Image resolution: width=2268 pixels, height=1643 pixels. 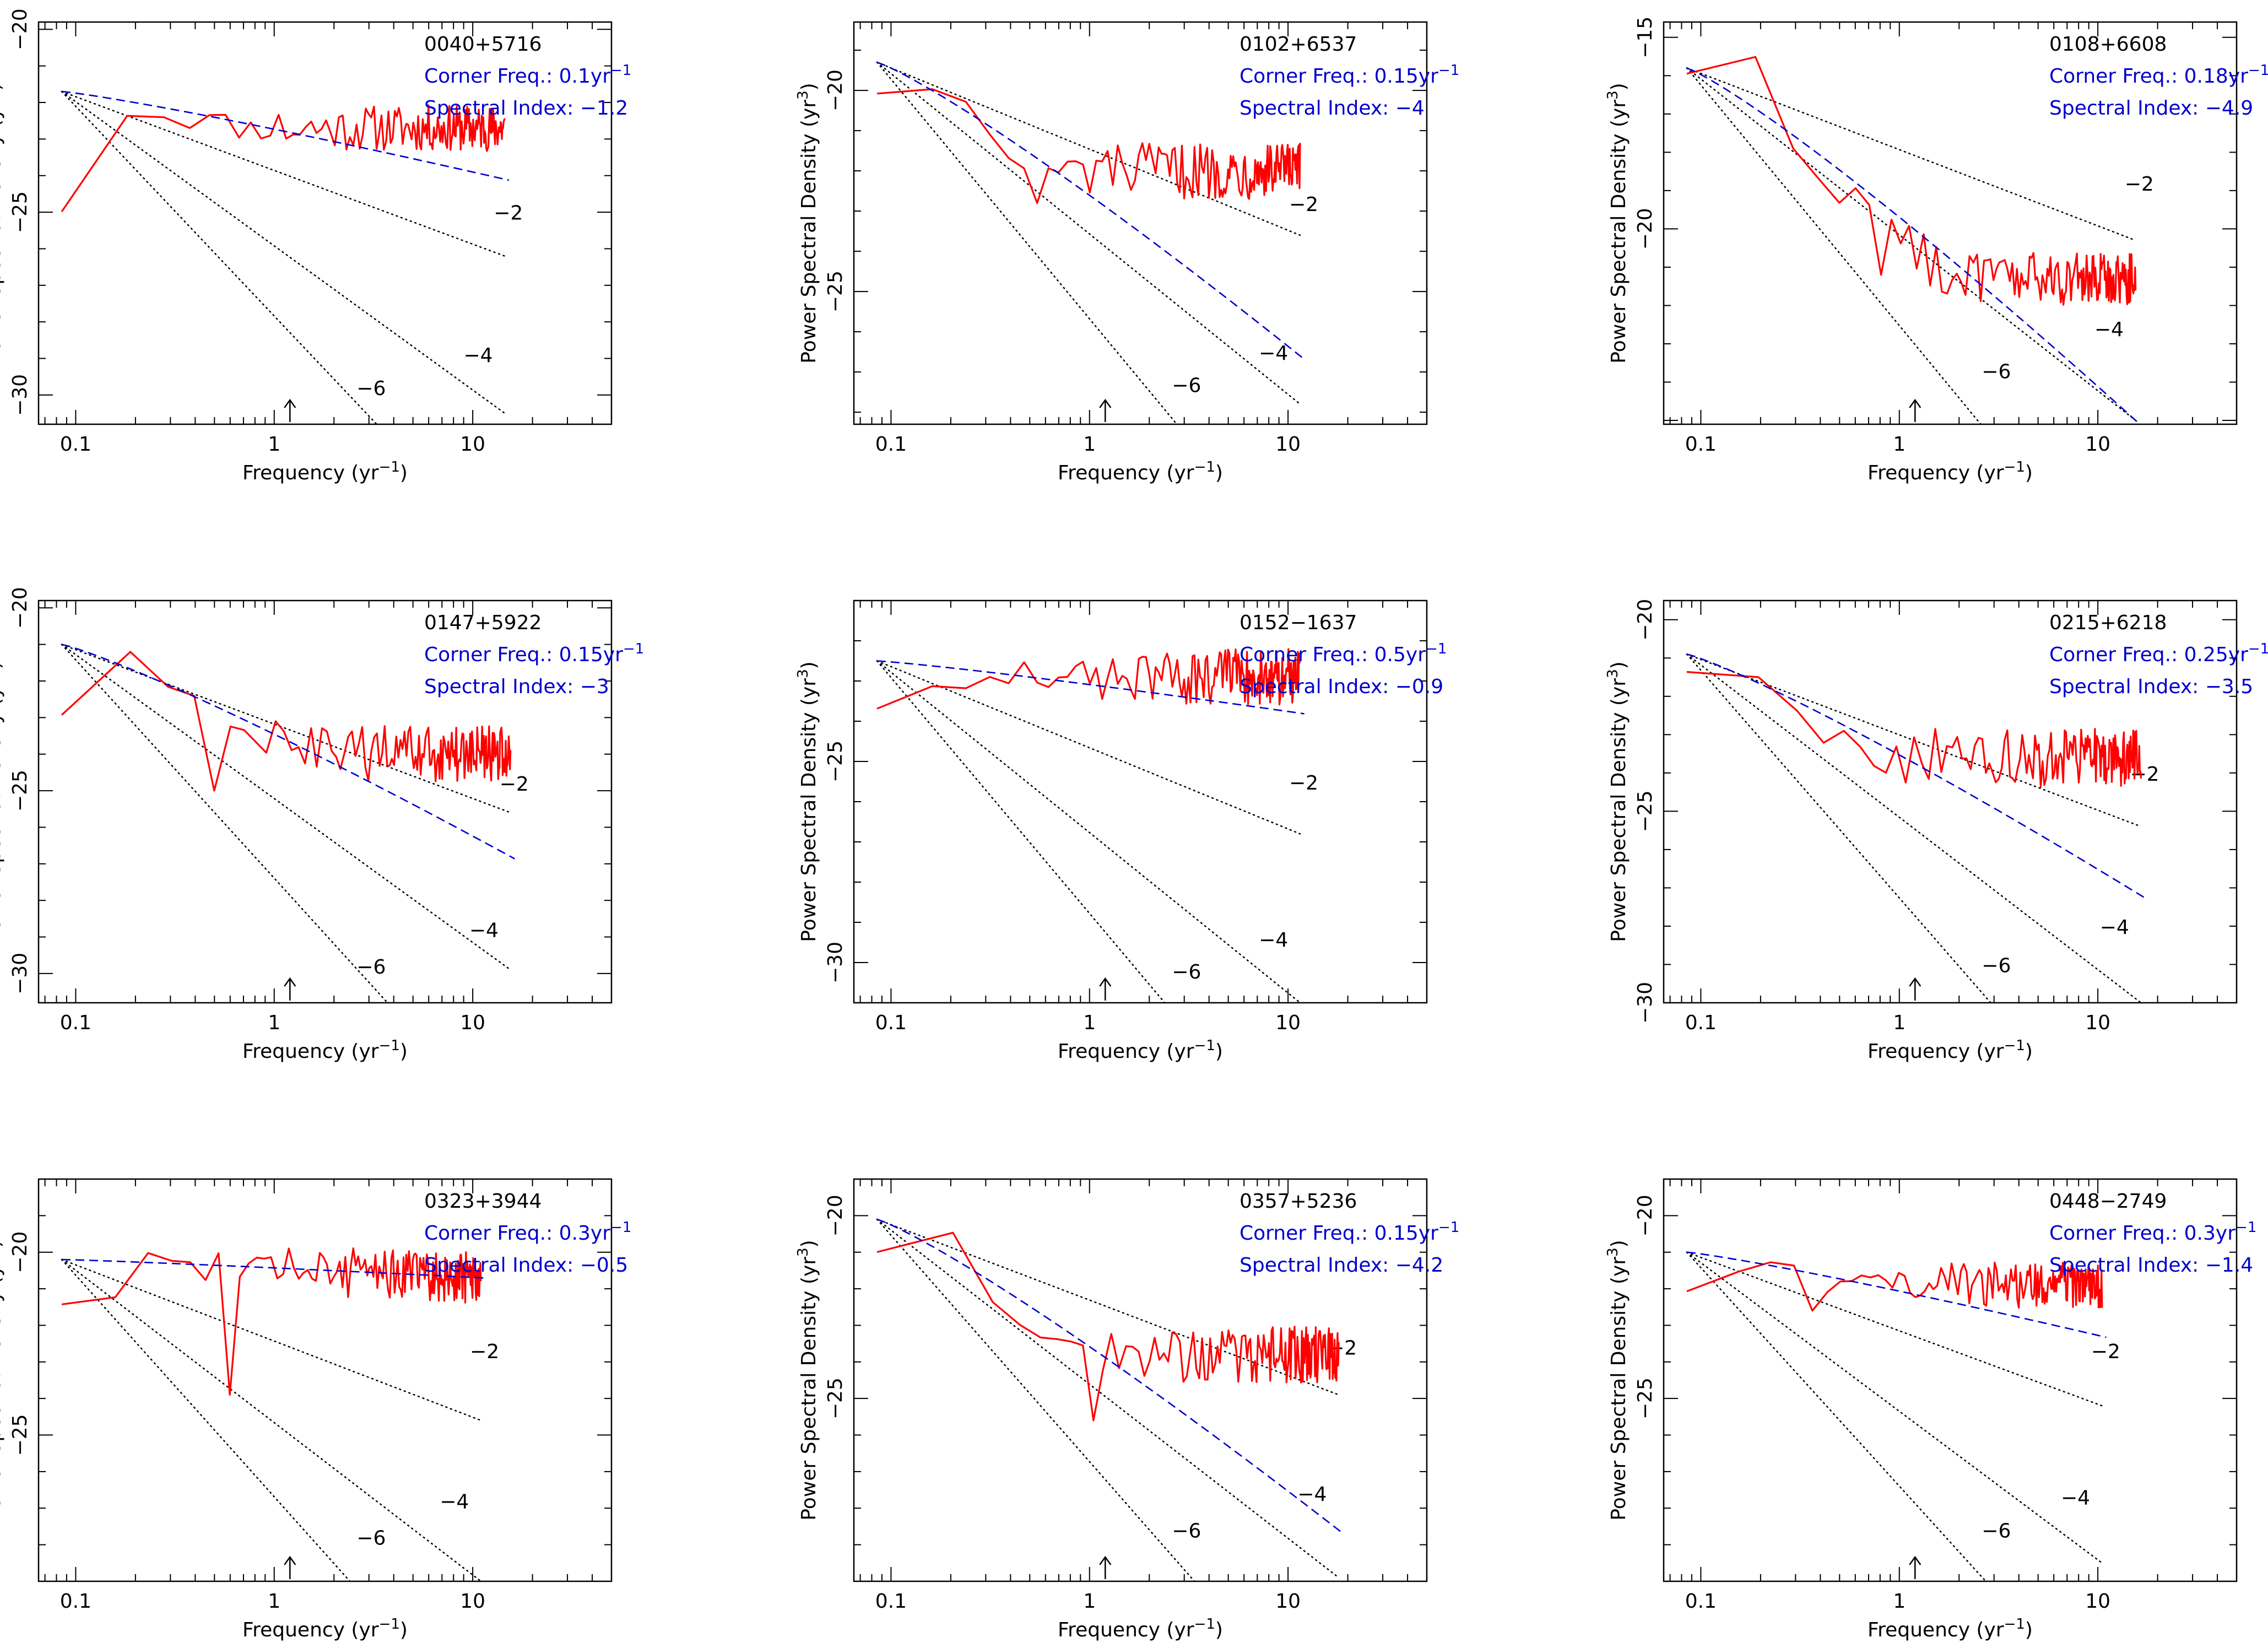 I want to click on spectral-index-annotation: Spectral Index: −4.2, so click(x=1341, y=1266).